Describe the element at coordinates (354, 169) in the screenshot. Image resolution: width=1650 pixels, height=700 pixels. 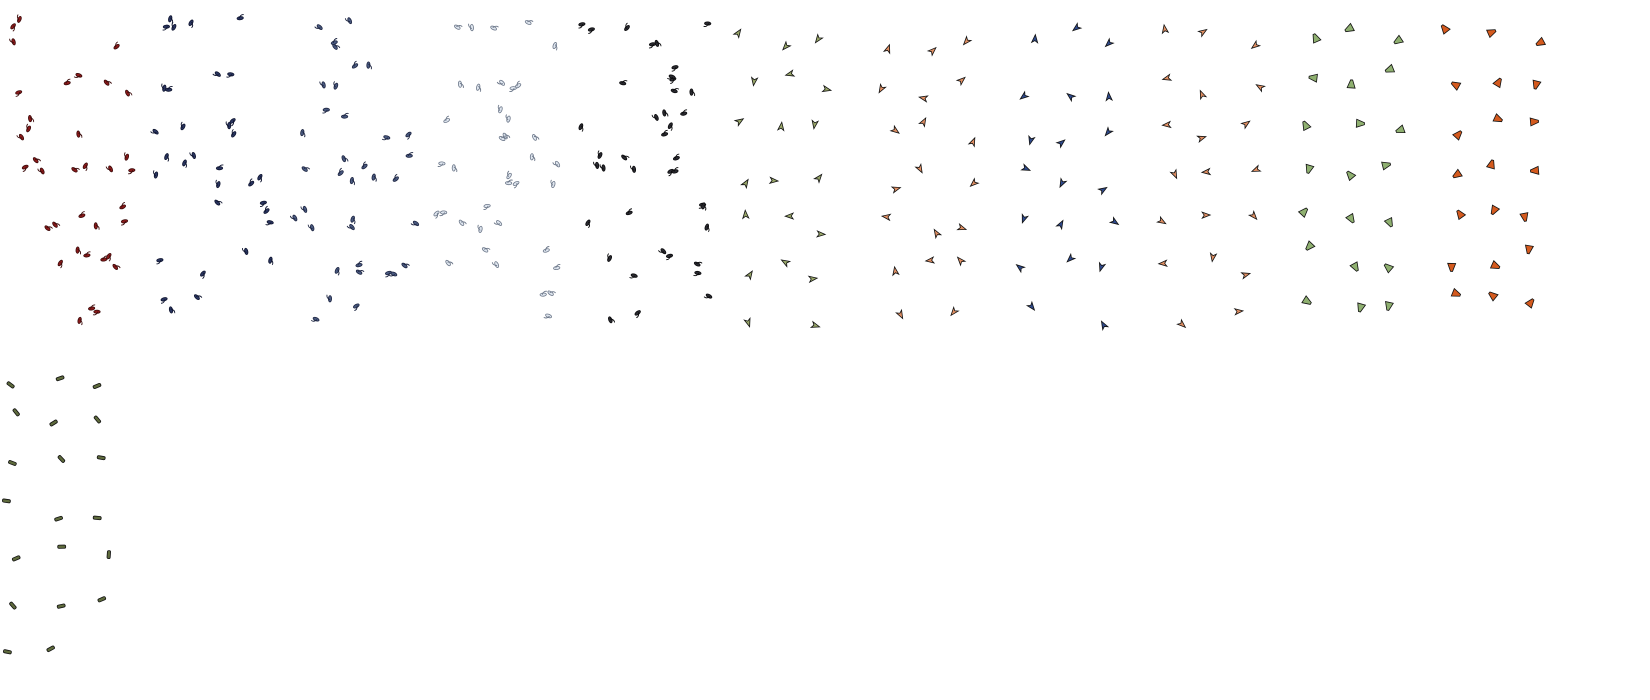
I see `bird-flock-slate-group` at that location.